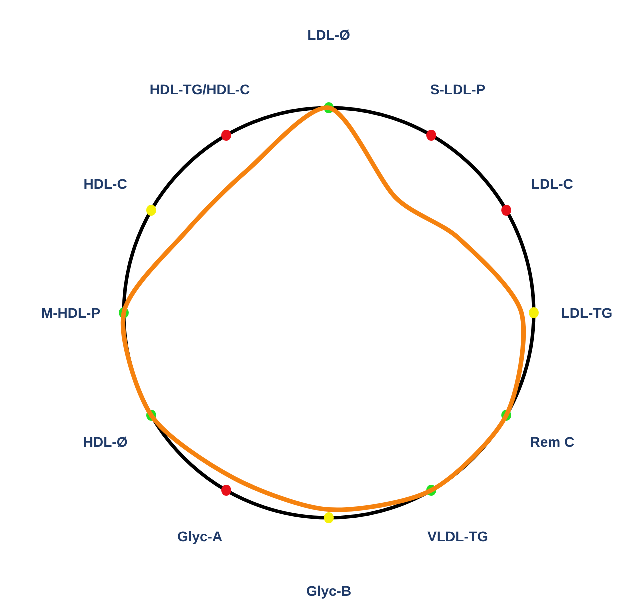 The image size is (621, 611). Describe the element at coordinates (200, 89) in the screenshot. I see `spoke-label: HDL-TG/HDL-C` at that location.